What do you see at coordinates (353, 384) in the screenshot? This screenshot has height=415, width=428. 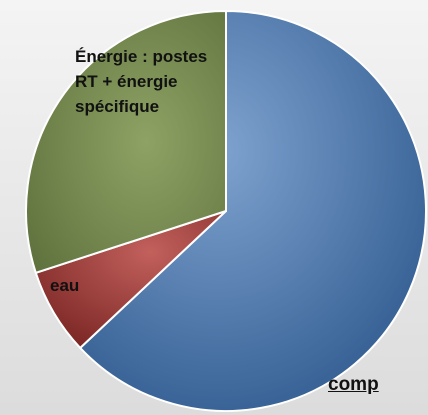 I see `slice-label: comp` at bounding box center [353, 384].